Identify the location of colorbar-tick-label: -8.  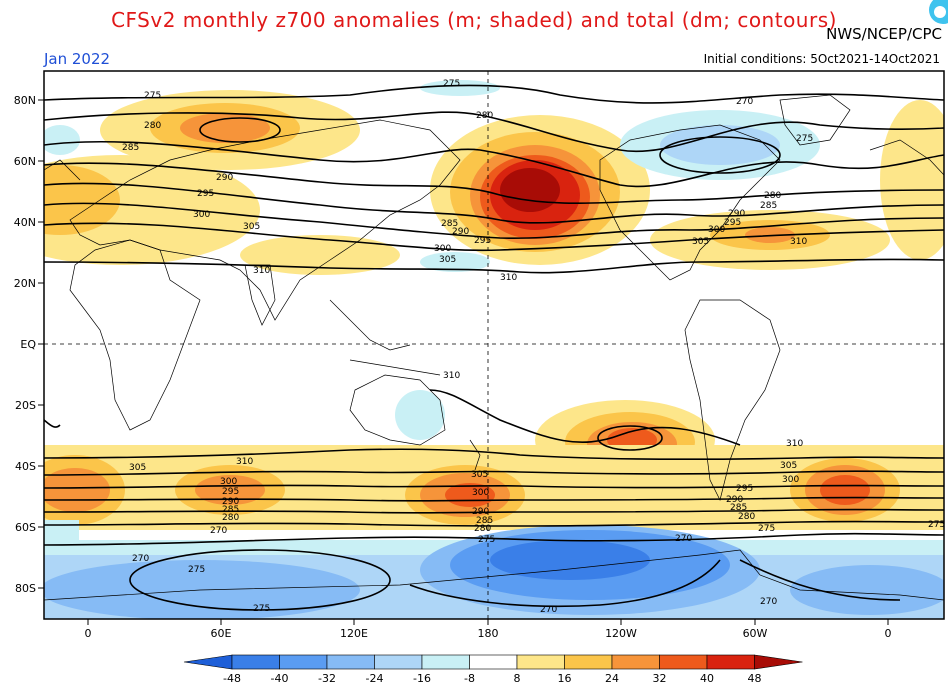
(469, 678).